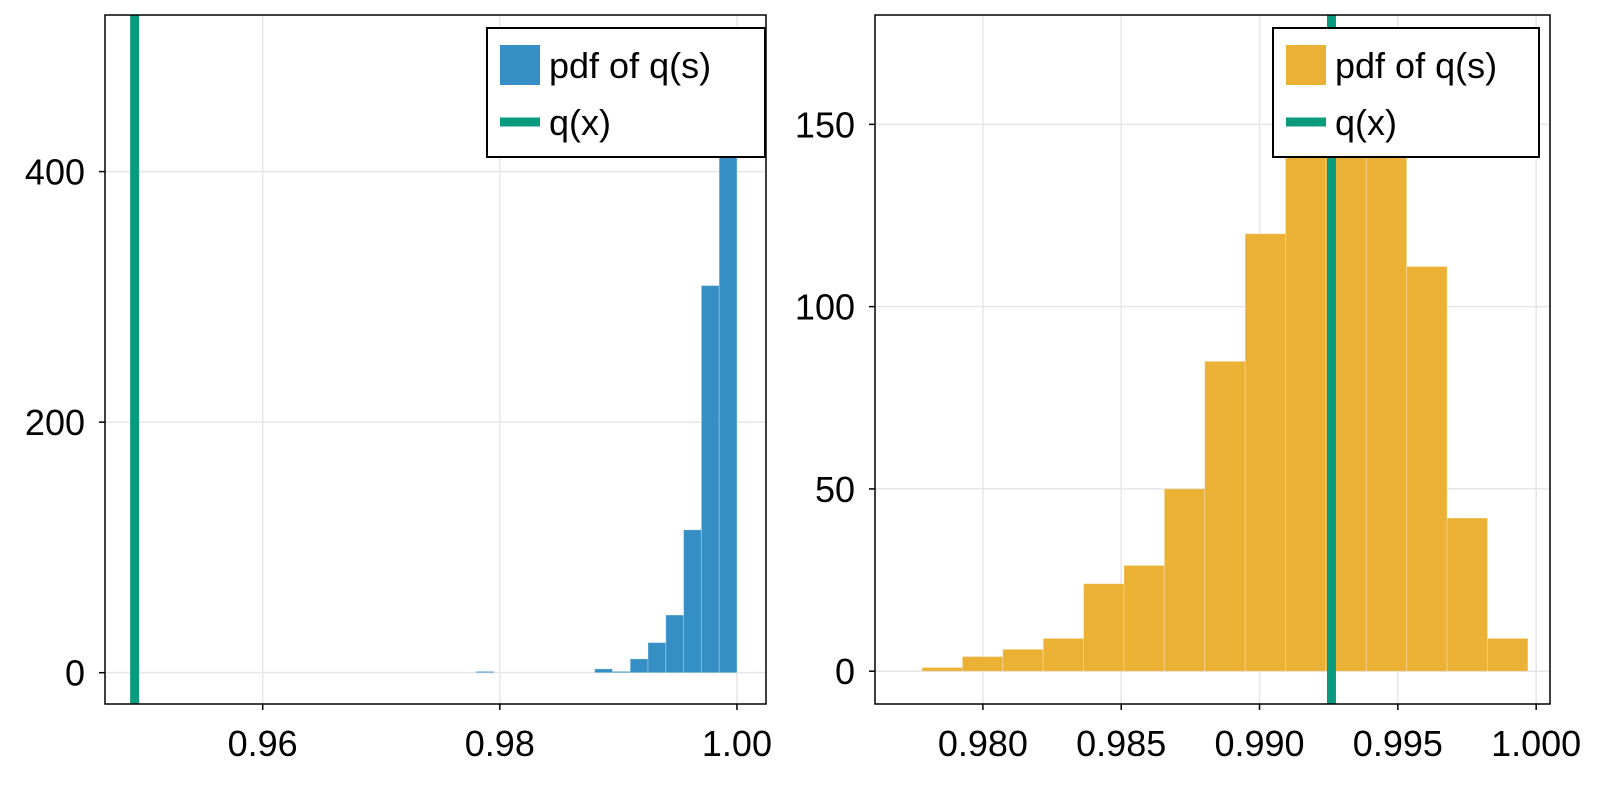 The height and width of the screenshot is (800, 1600). I want to click on x-tick-label: 0.98, so click(500, 743).